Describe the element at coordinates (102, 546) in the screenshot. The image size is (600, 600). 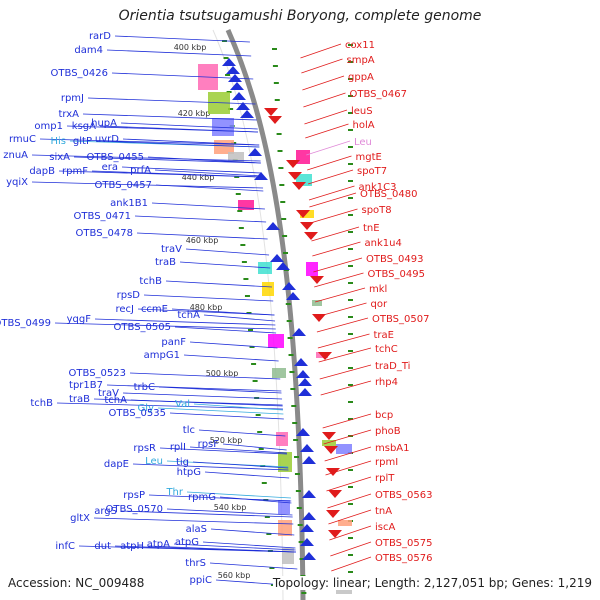
I see `left-gene-label: dut` at that location.